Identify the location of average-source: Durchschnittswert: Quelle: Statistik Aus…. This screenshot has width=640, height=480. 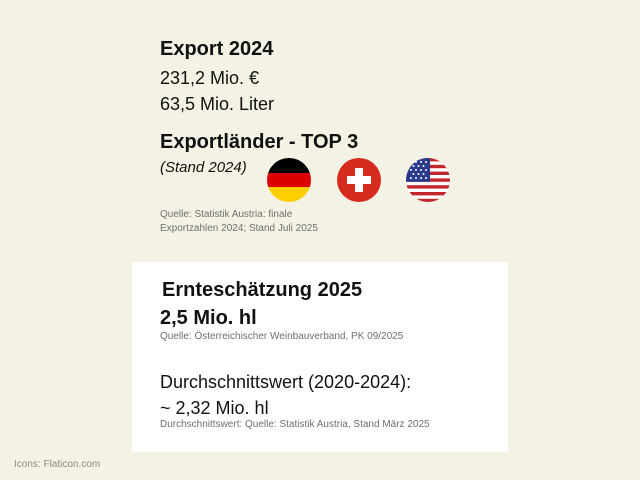
(295, 424).